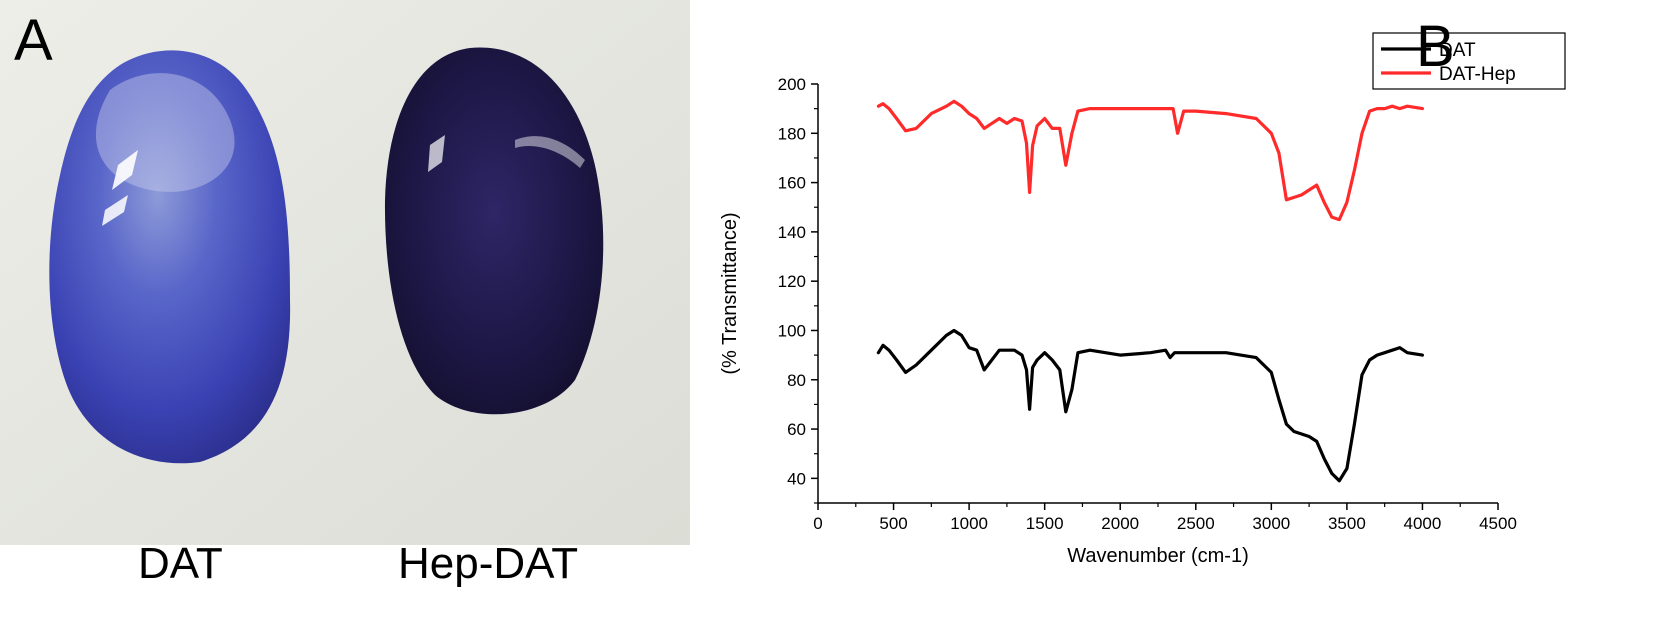 The image size is (1668, 622). What do you see at coordinates (1150, 160) in the screenshot?
I see `series-line-dat-hep` at bounding box center [1150, 160].